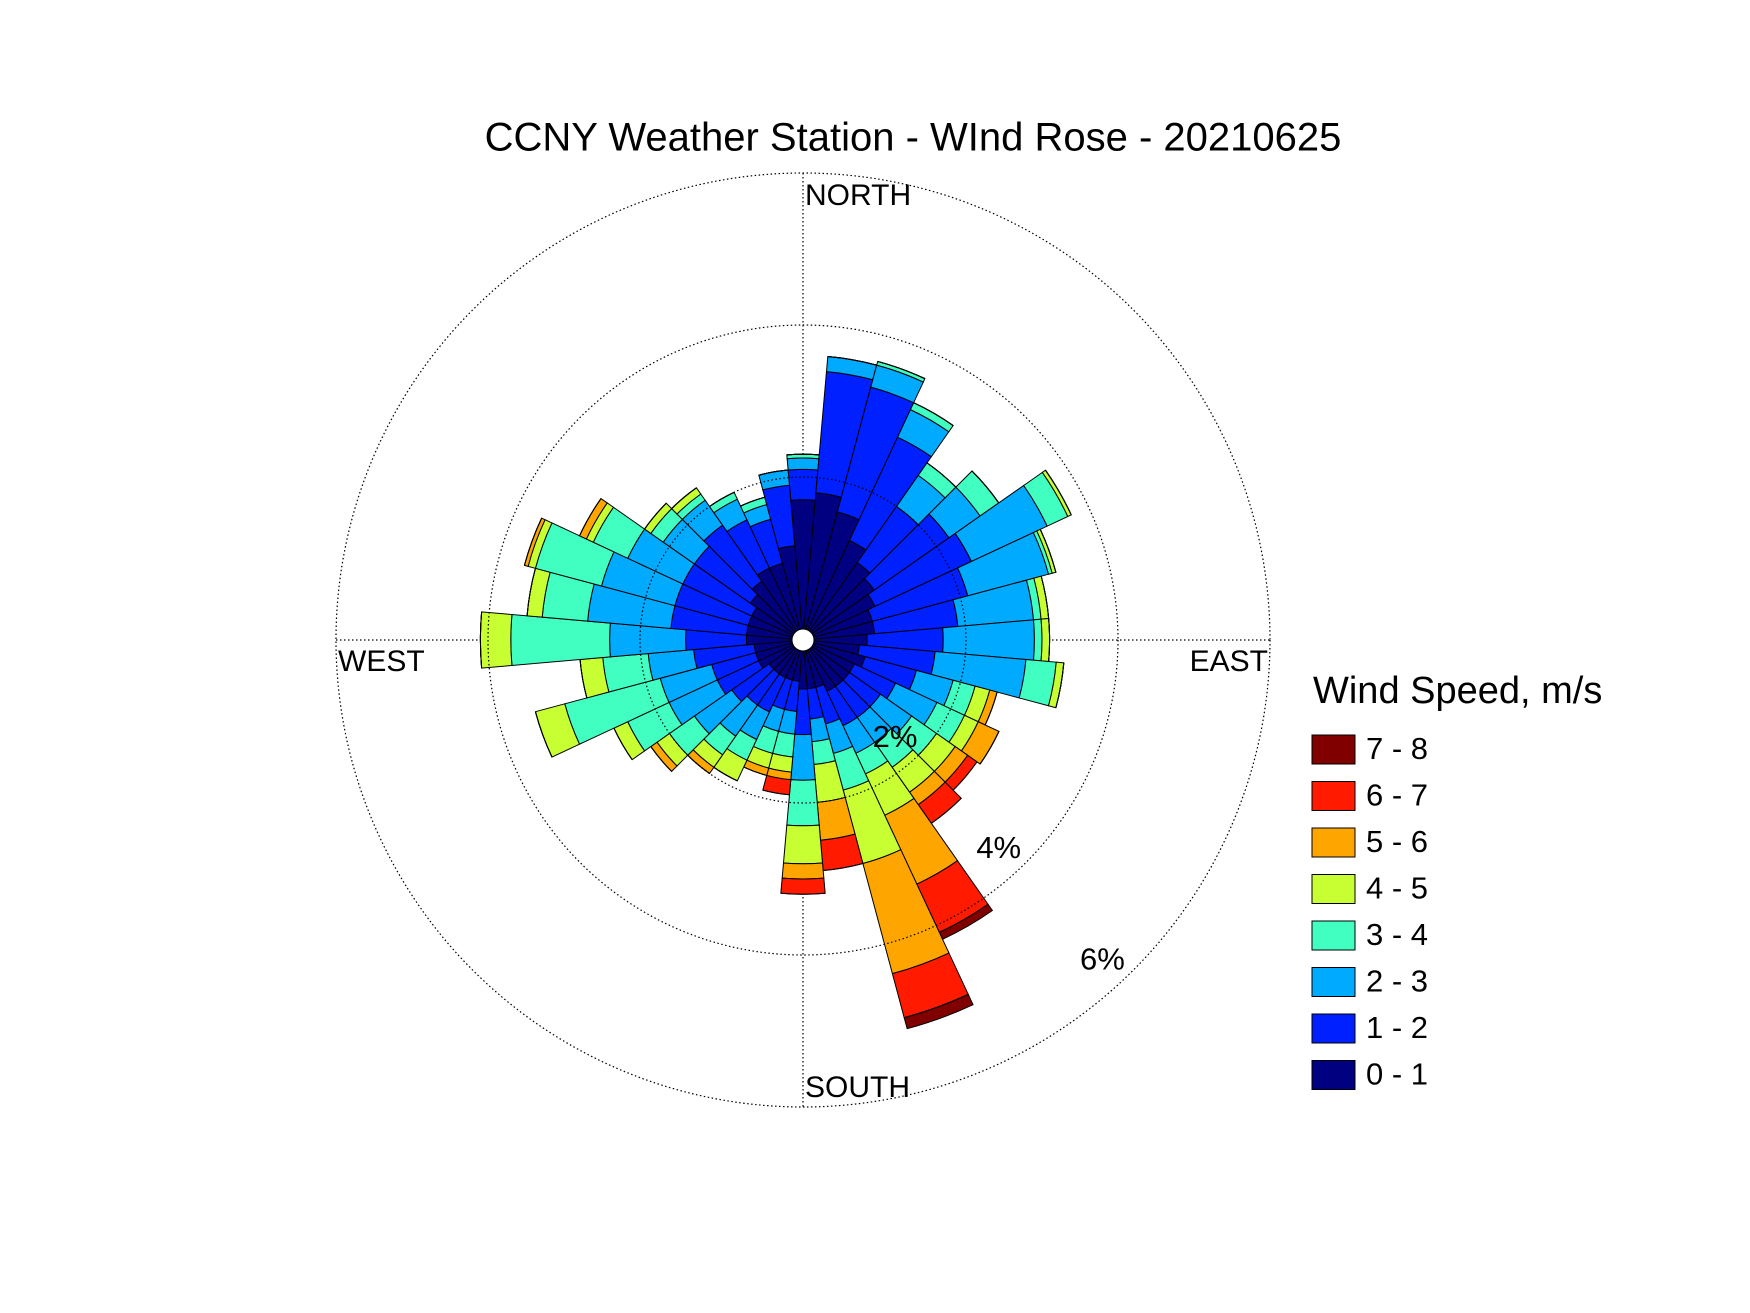 This screenshot has height=1313, width=1750. I want to click on legend-label: 0 - 1, so click(1397, 1074).